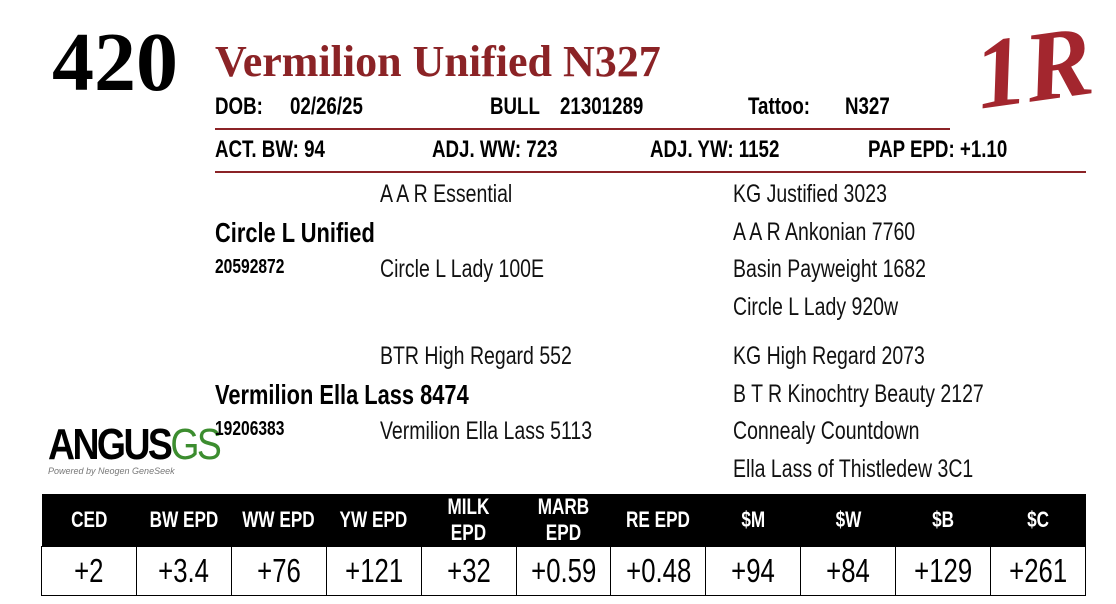  What do you see at coordinates (826, 431) in the screenshot?
I see `great-grandparent: Connealy Countdown` at bounding box center [826, 431].